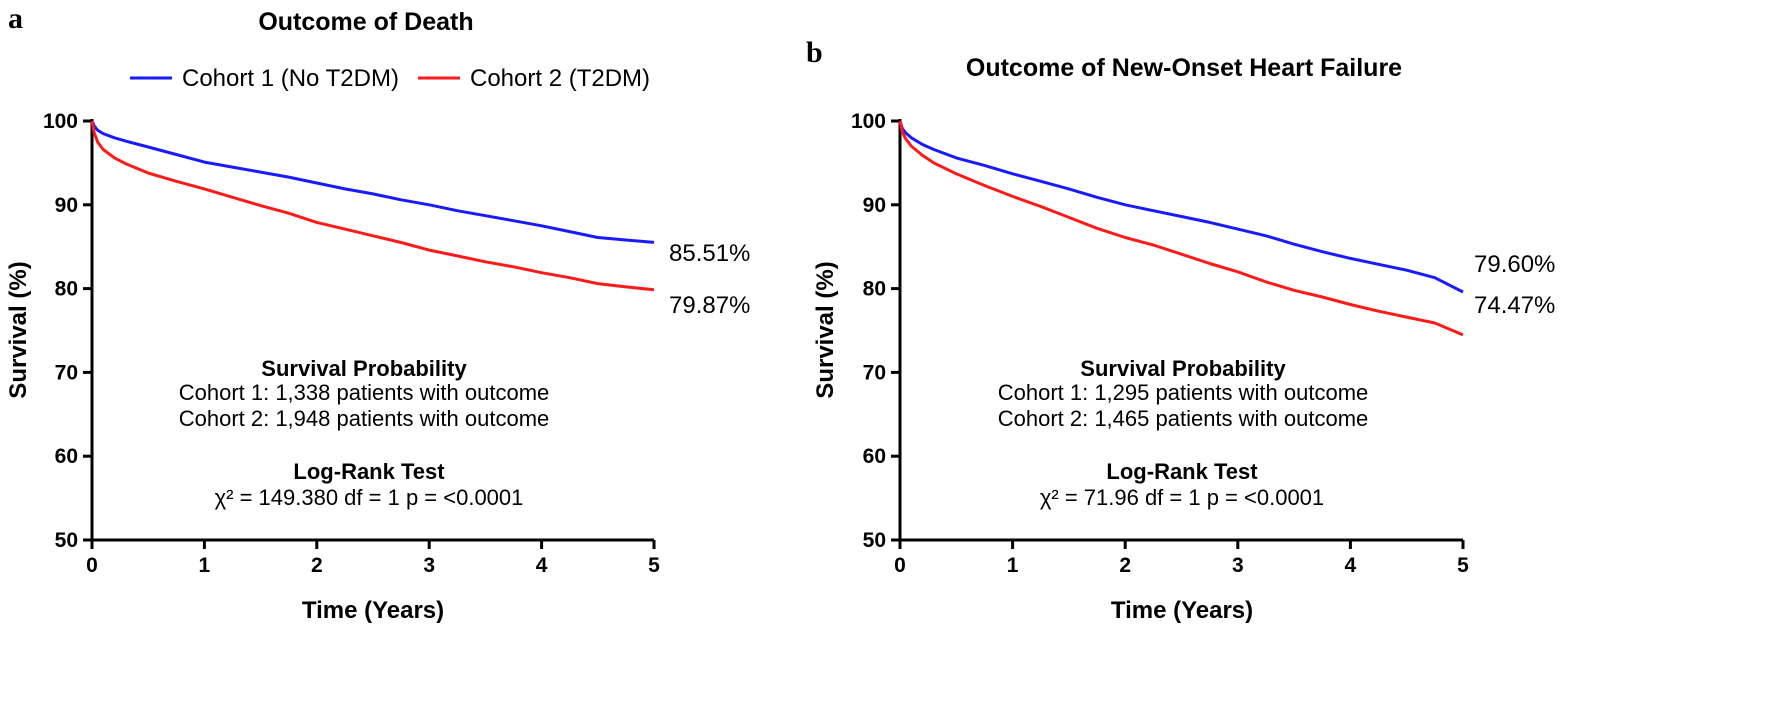 This screenshot has width=1772, height=711. Describe the element at coordinates (1182, 610) in the screenshot. I see `panel-b-xlabel: Time (Years)` at that location.